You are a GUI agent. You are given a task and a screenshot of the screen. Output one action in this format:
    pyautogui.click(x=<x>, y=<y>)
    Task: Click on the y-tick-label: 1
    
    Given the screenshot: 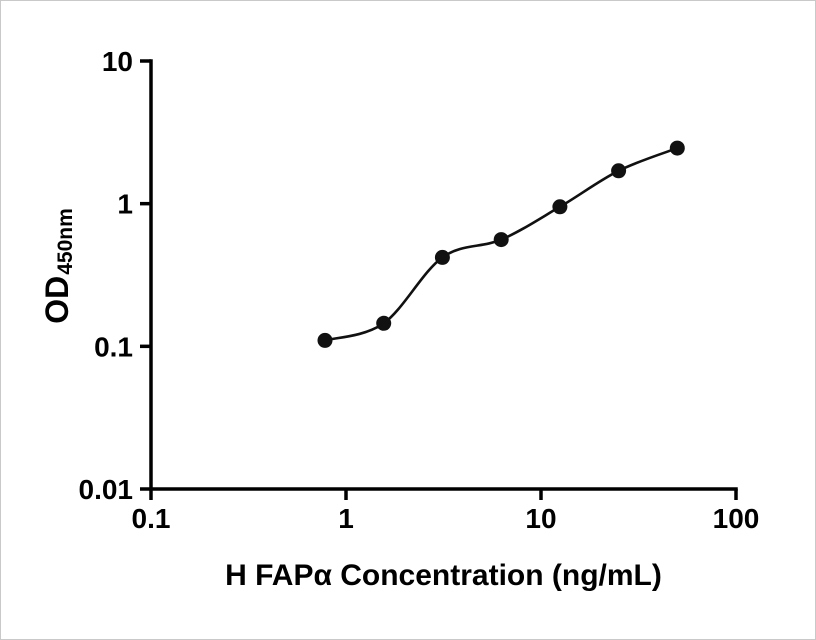 What is the action you would take?
    pyautogui.click(x=125, y=204)
    